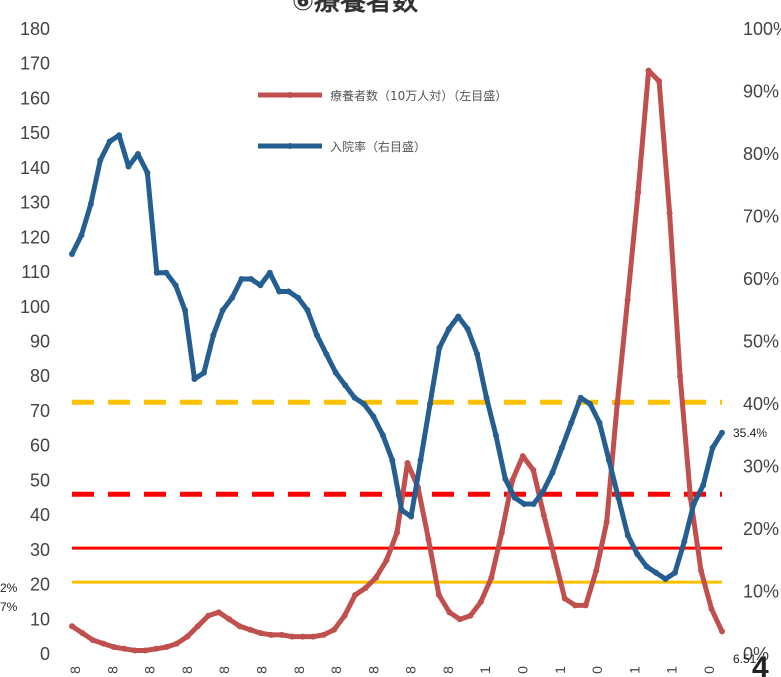  Describe the element at coordinates (9, 607) in the screenshot. I see `left-edge-label-2: 7%` at that location.